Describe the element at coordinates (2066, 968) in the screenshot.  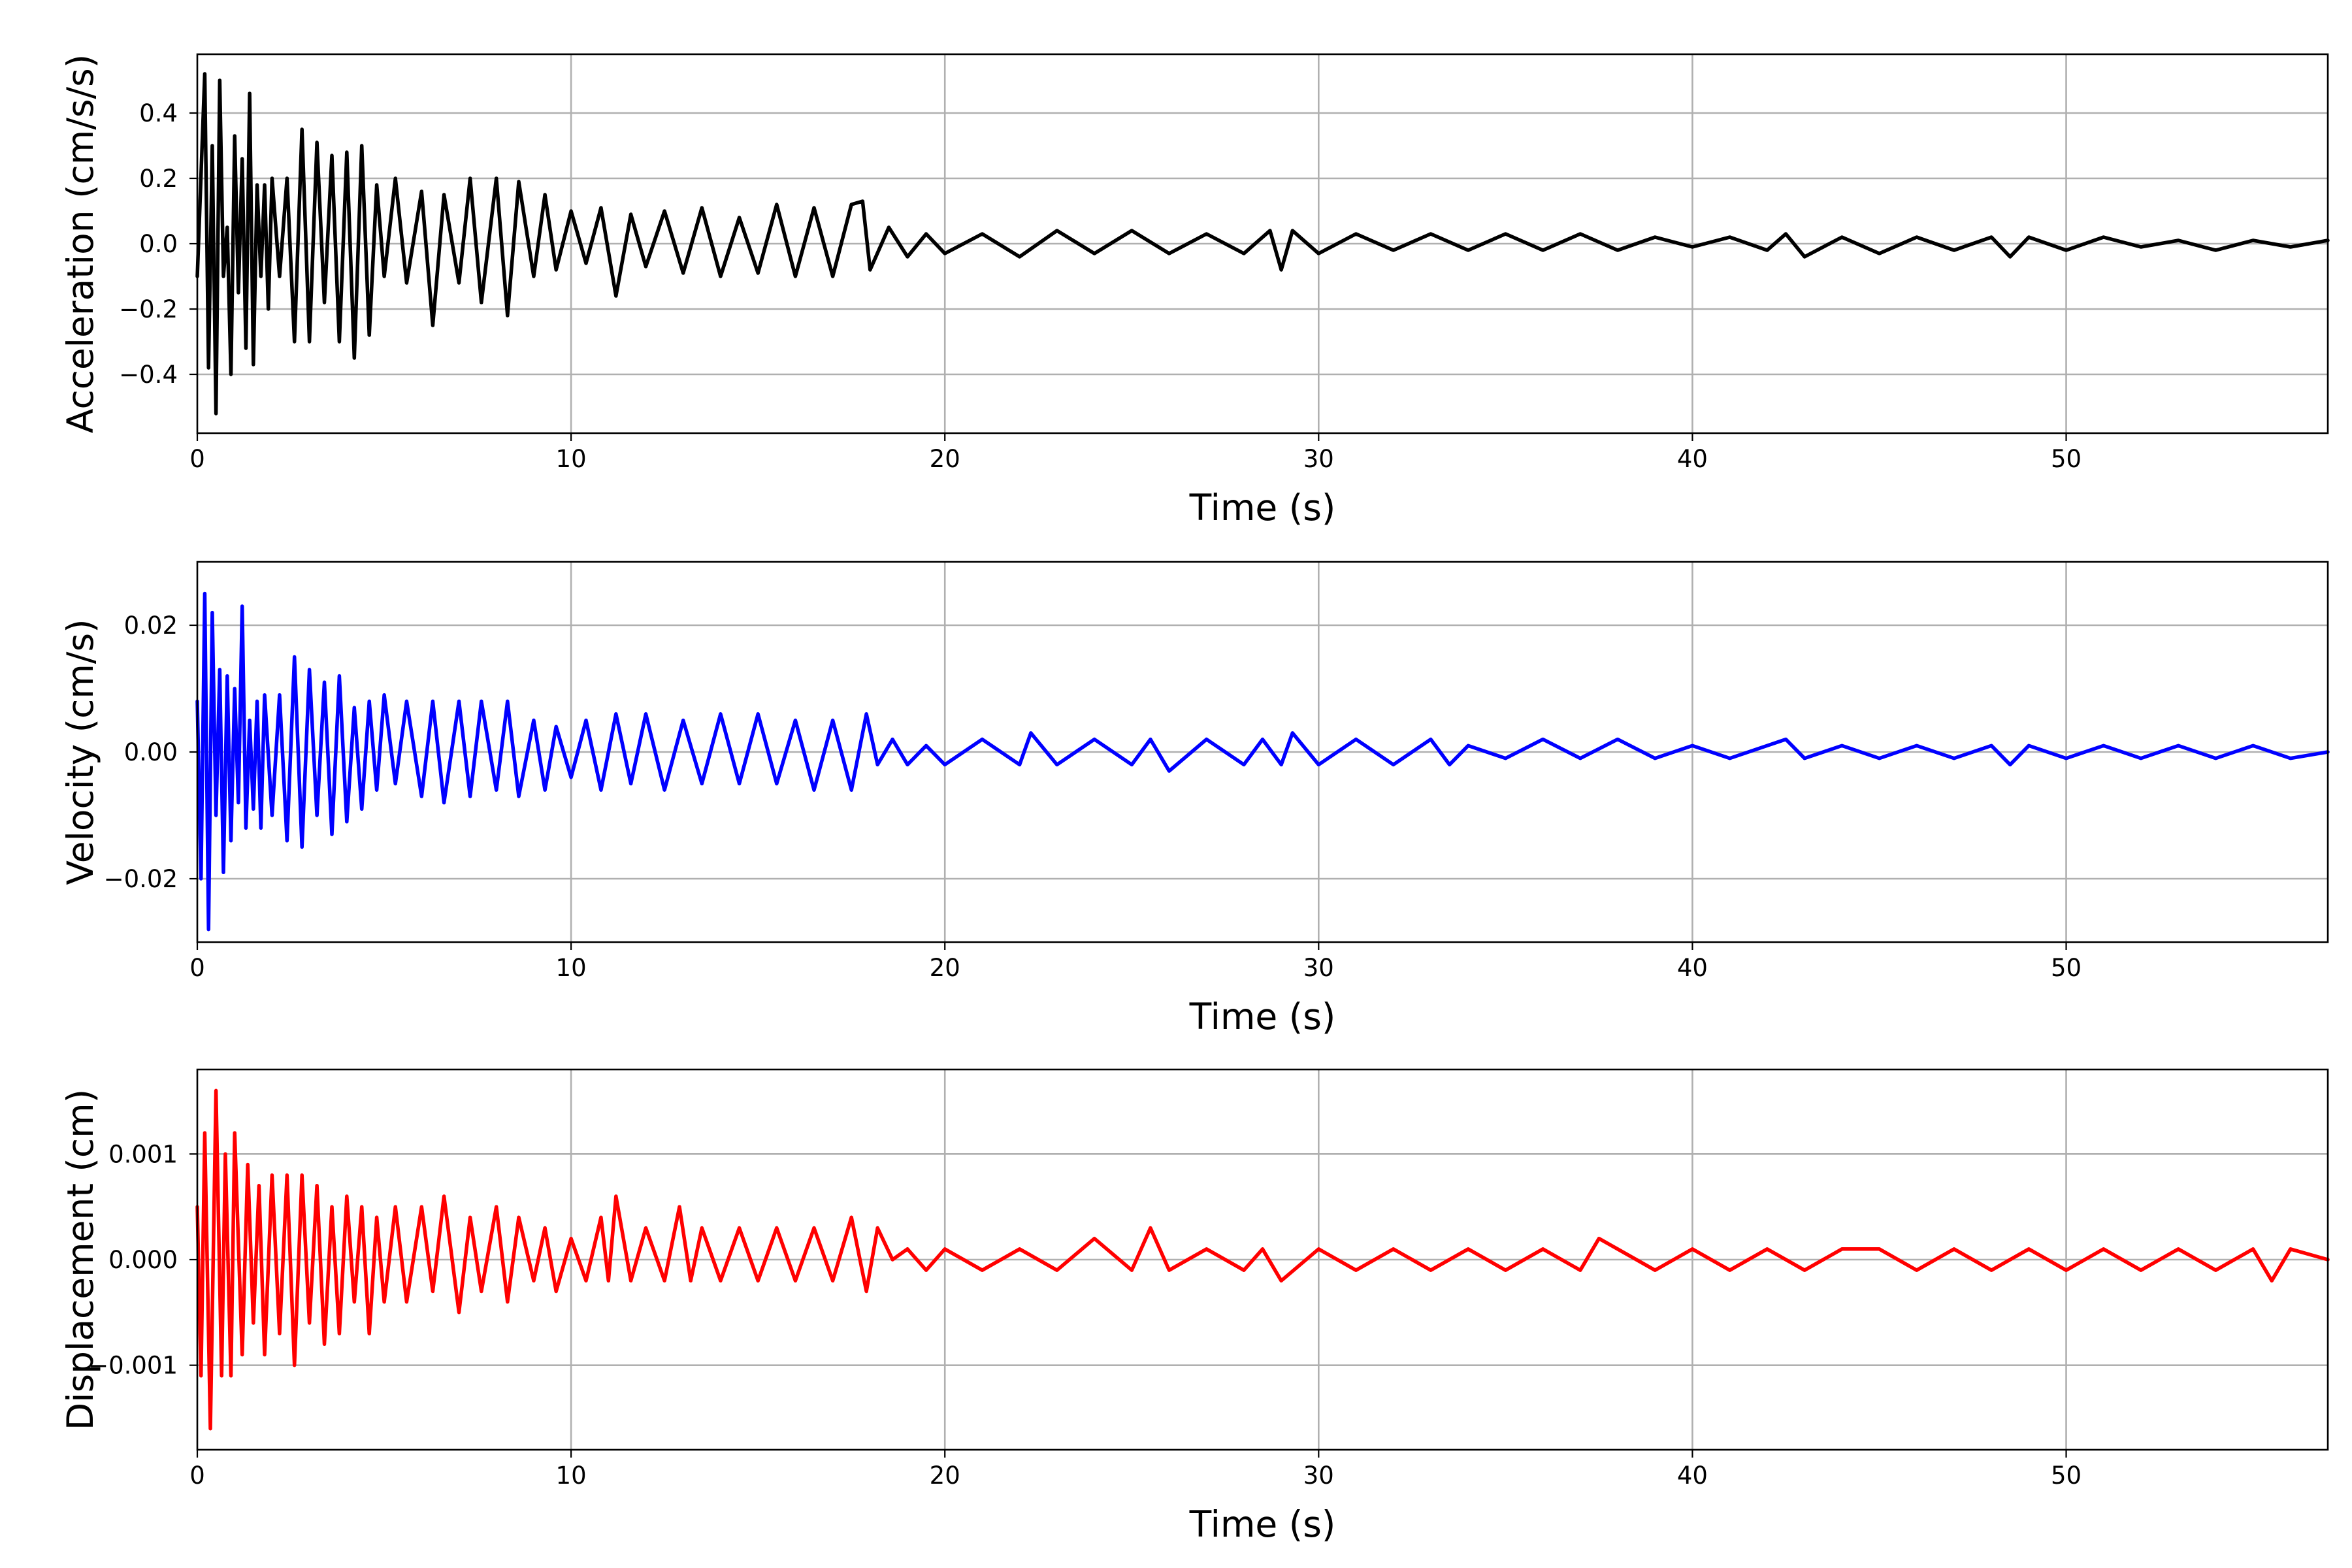
I see `velocity-x-tick-label-5: 50` at that location.